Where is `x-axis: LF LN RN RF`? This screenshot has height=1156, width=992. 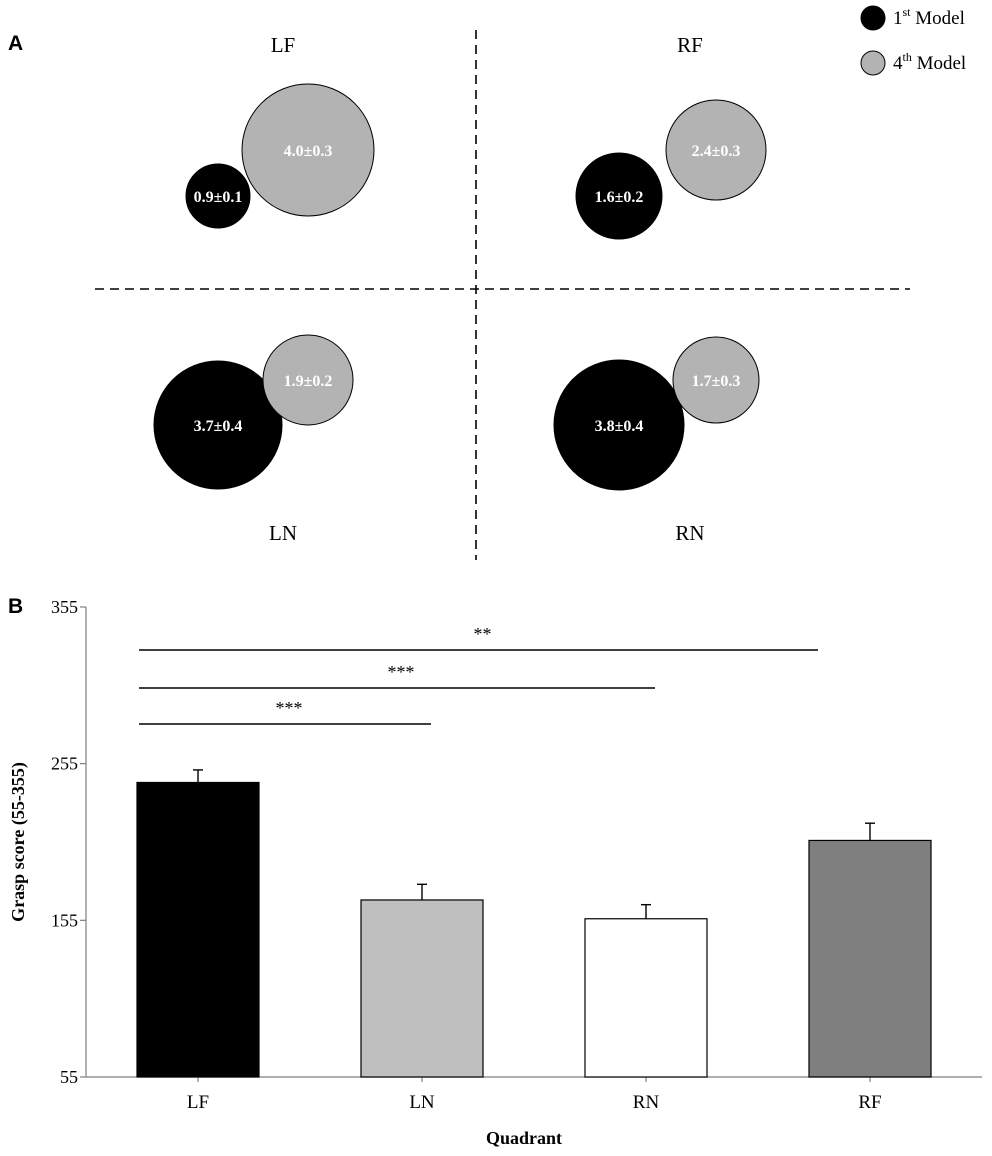 x-axis: LF LN RN RF is located at coordinates (534, 1094).